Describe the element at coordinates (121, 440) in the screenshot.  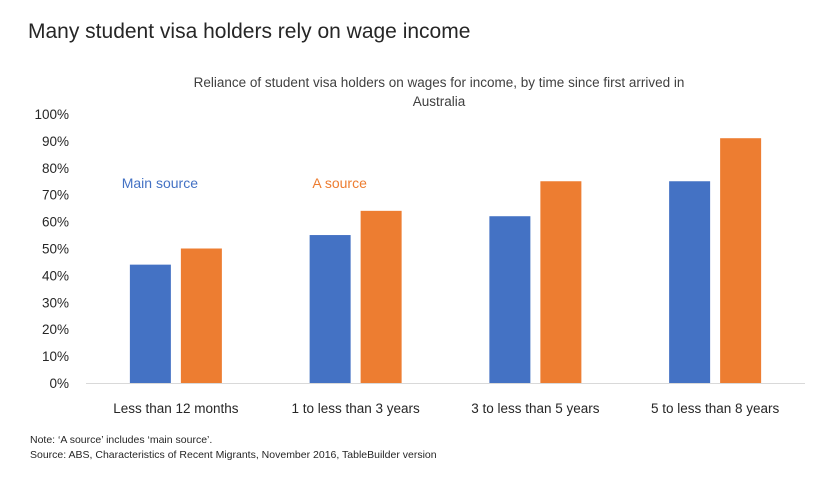
I see `note-text: Note: ‘A source’ includes ‘main source’.` at that location.